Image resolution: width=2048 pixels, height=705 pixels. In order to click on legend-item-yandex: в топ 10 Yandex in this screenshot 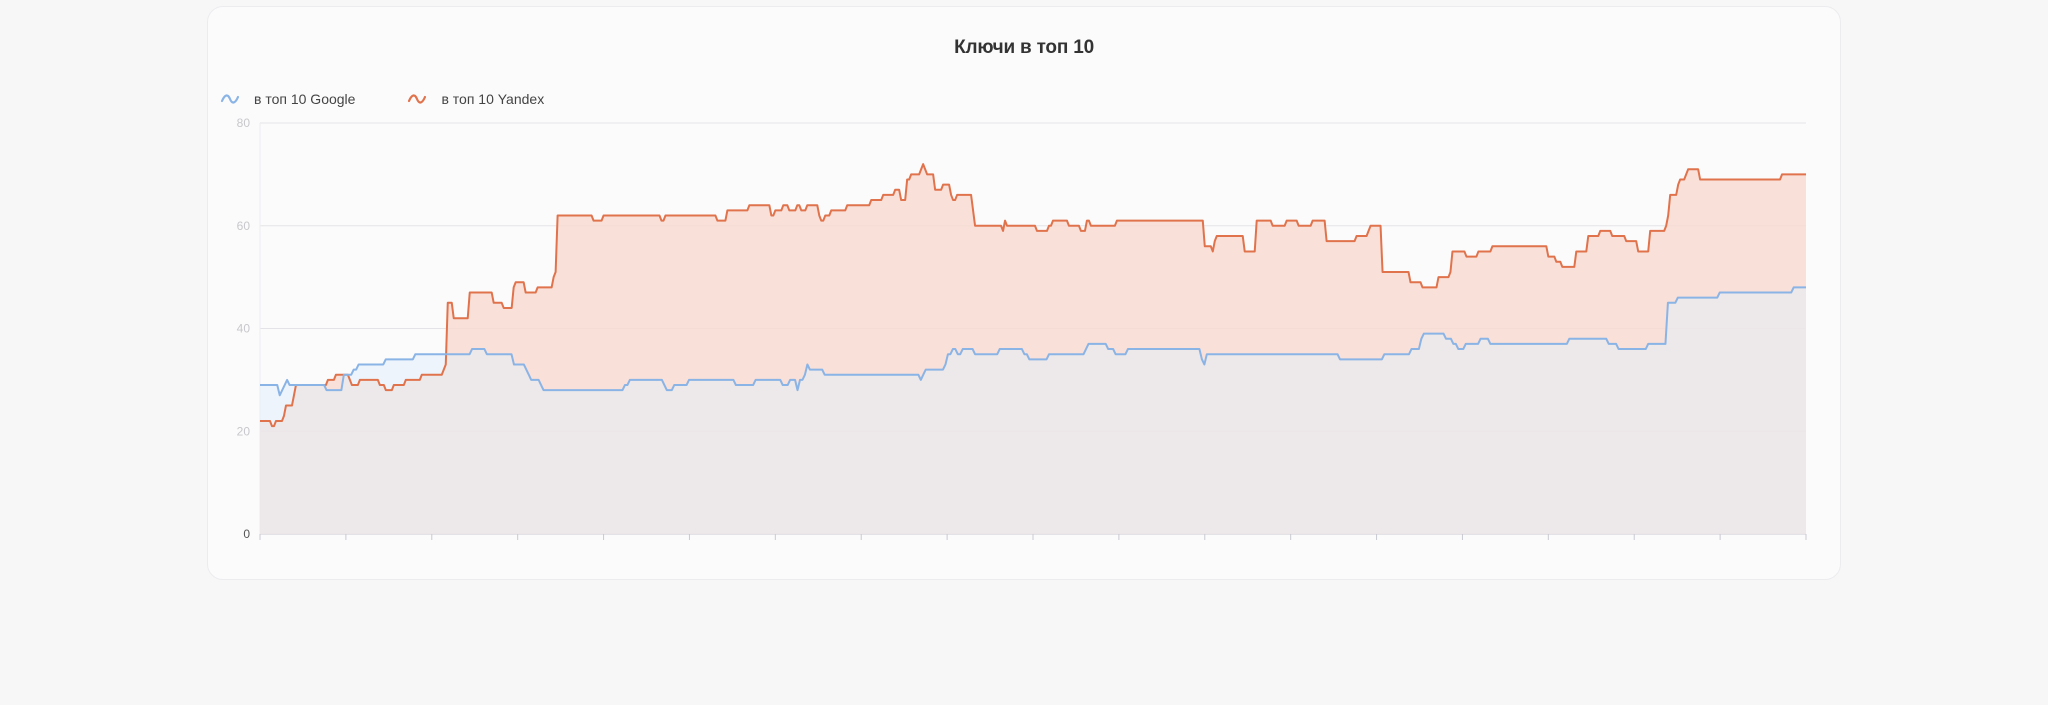, I will do `click(475, 99)`.